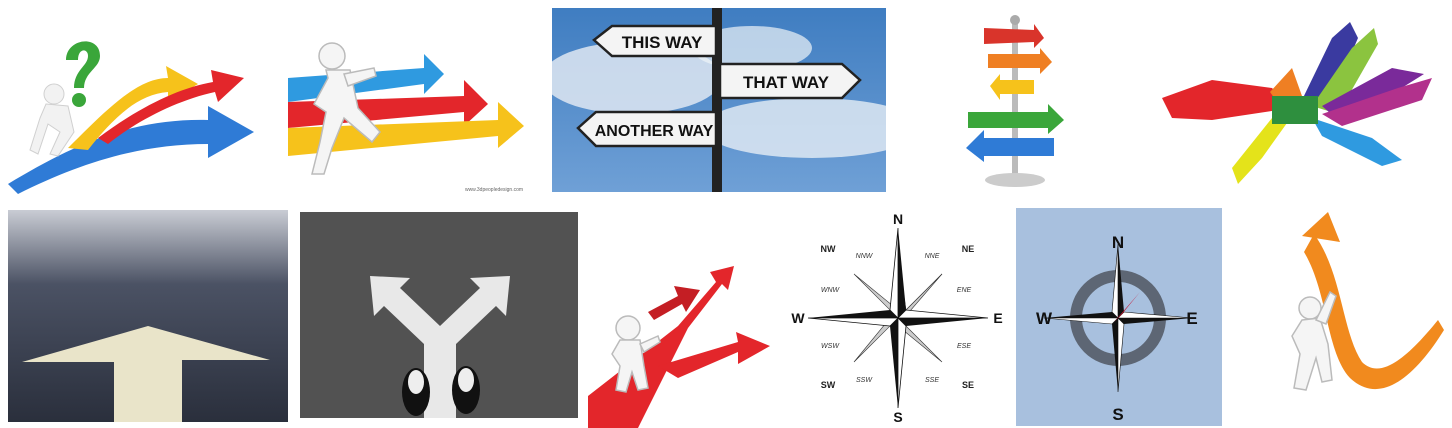 The image size is (1452, 428). I want to click on compass-label-s: S, so click(897, 416).